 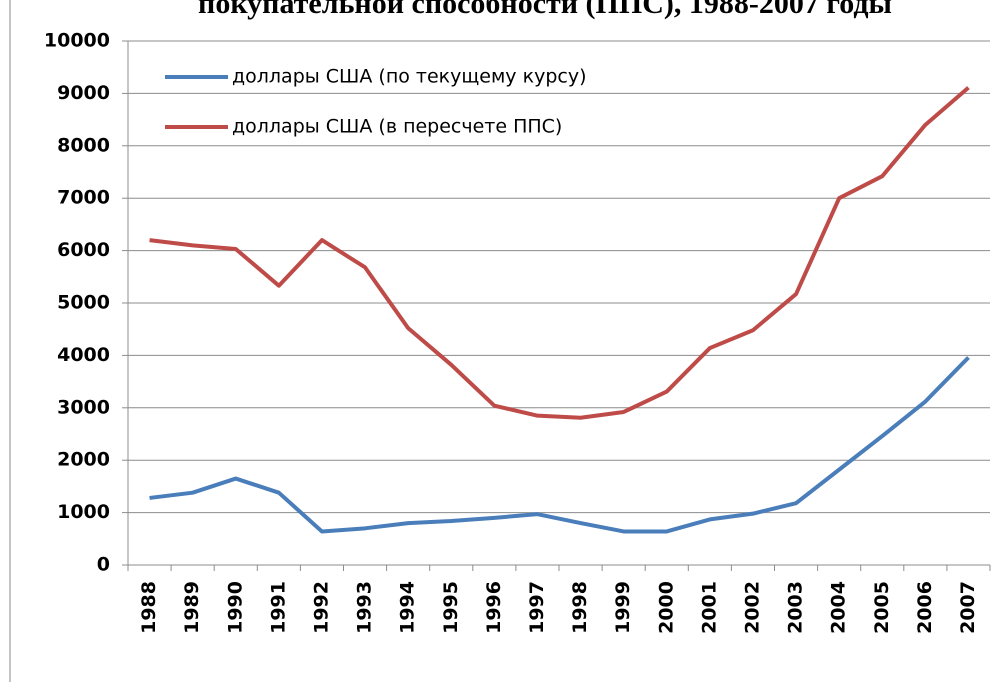 I want to click on x-tick-label: 2005, so click(x=882, y=607).